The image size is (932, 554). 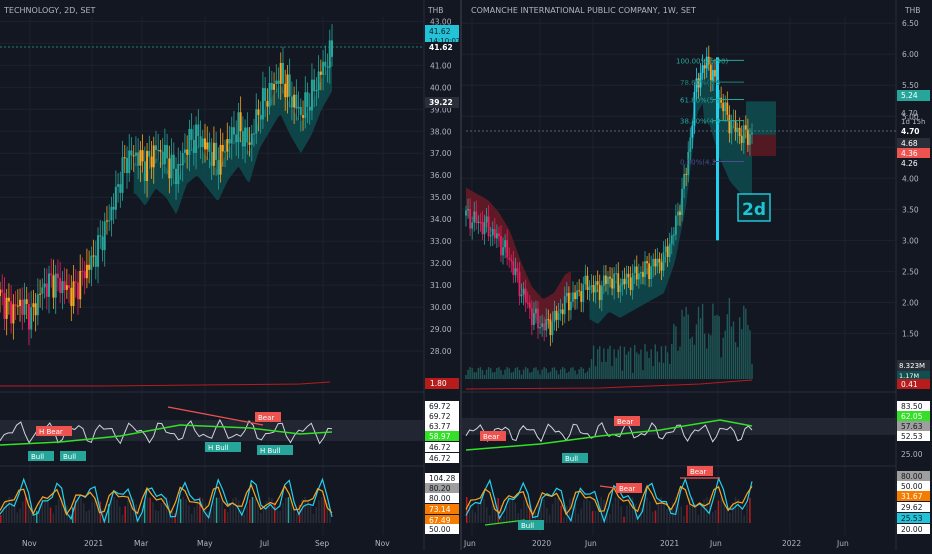 I want to click on right-y-tick: 3.50, so click(x=910, y=209).